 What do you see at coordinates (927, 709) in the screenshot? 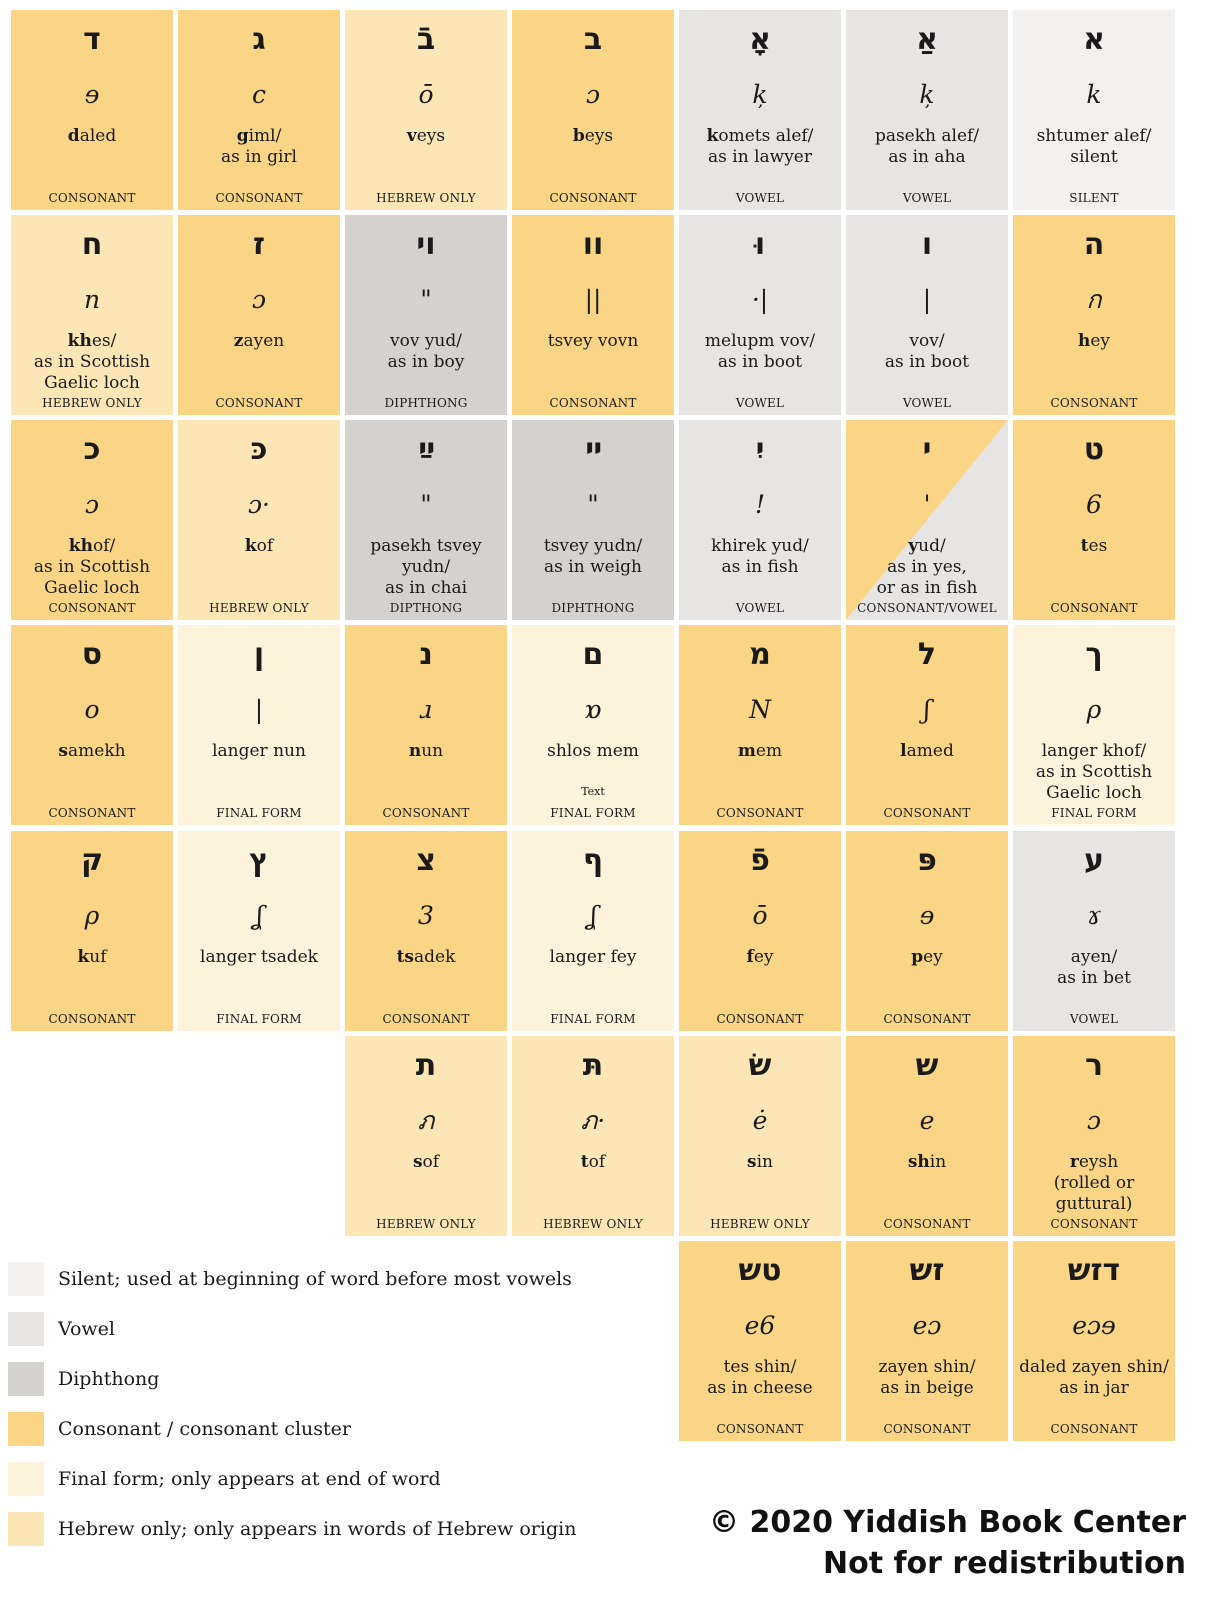
I see `handwritten-letter: ʃ` at bounding box center [927, 709].